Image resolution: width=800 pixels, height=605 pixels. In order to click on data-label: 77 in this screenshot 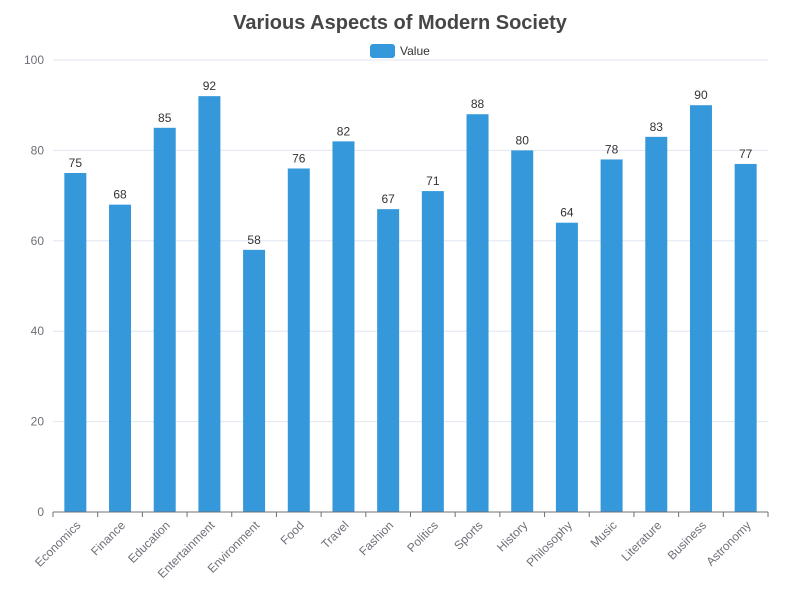, I will do `click(746, 154)`.